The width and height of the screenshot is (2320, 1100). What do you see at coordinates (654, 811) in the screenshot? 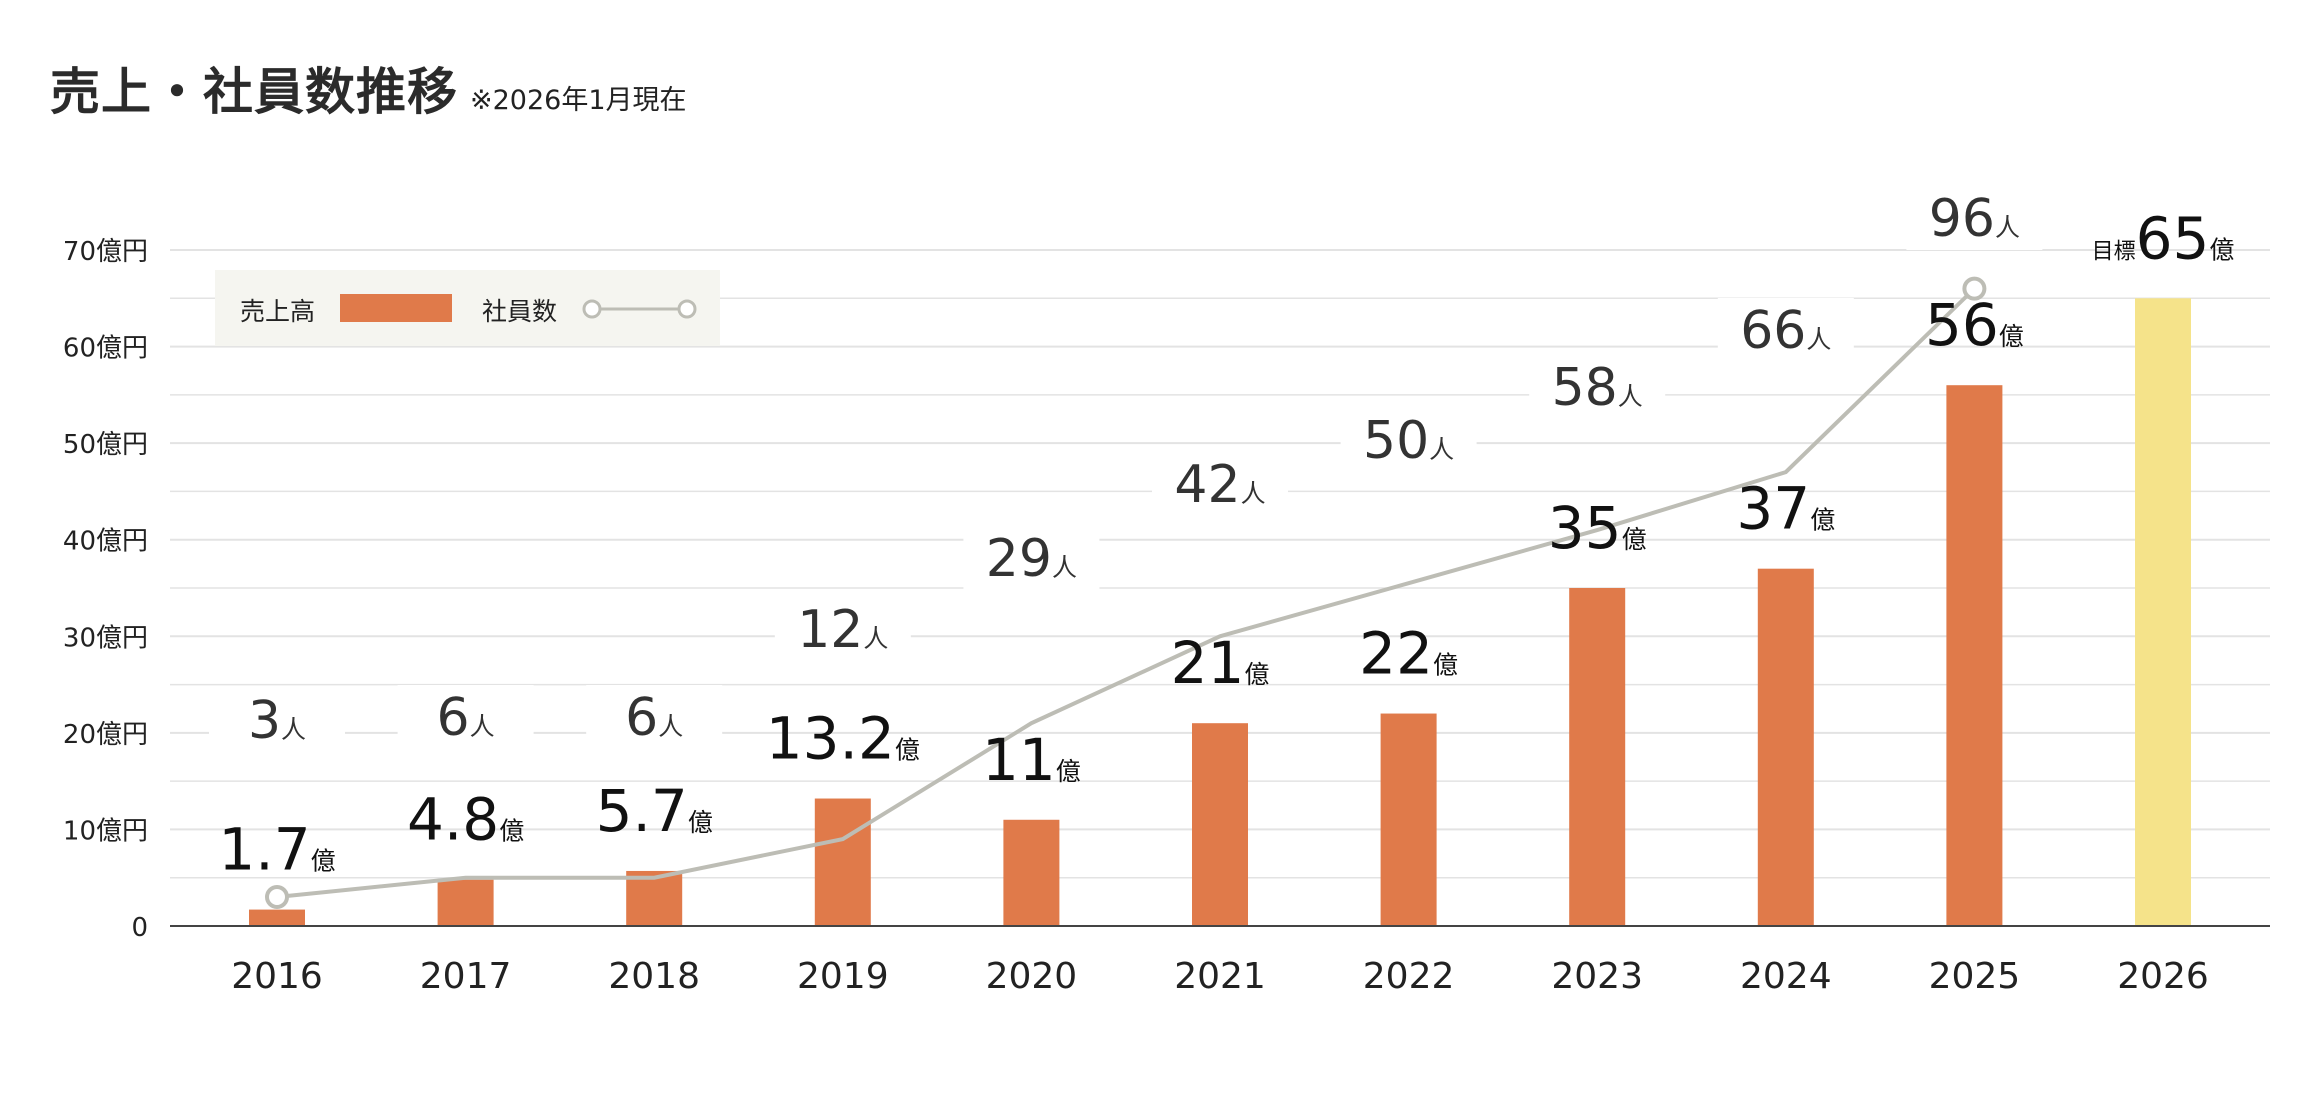
I see `sales-value-label: 5.7億` at bounding box center [654, 811].